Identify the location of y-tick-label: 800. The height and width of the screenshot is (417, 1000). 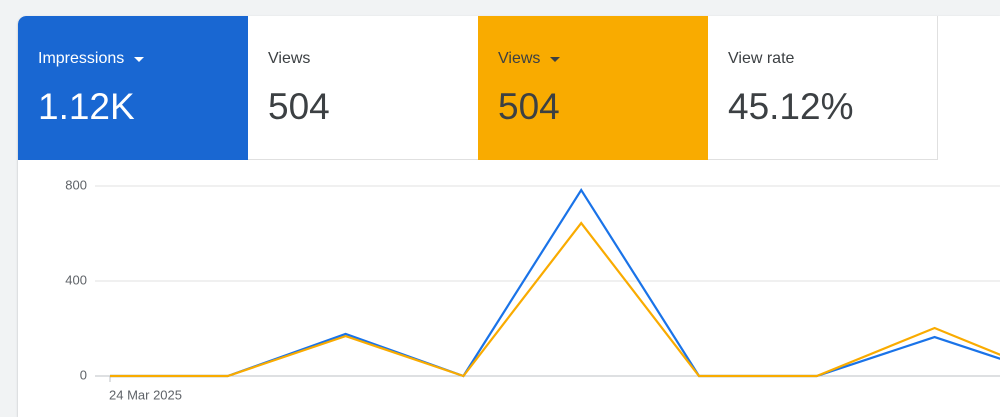
(76, 184).